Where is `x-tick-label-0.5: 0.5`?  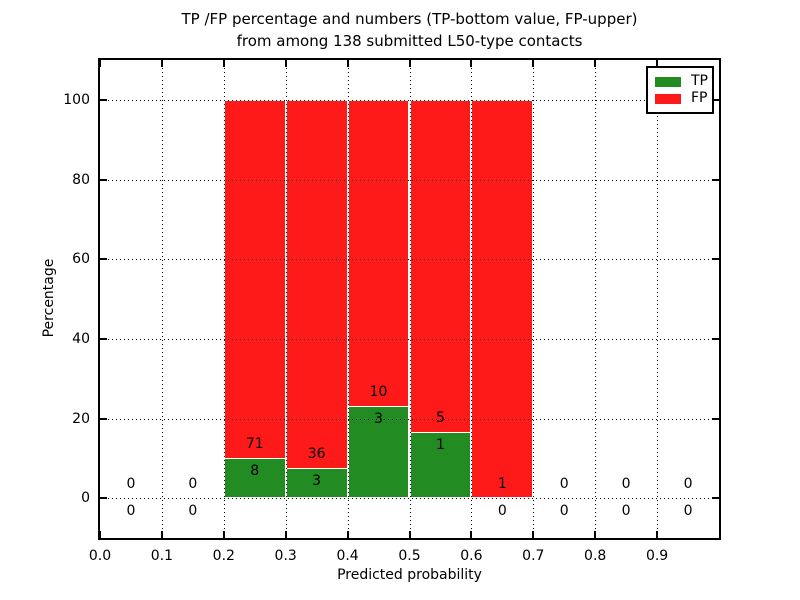 x-tick-label-0.5: 0.5 is located at coordinates (409, 556).